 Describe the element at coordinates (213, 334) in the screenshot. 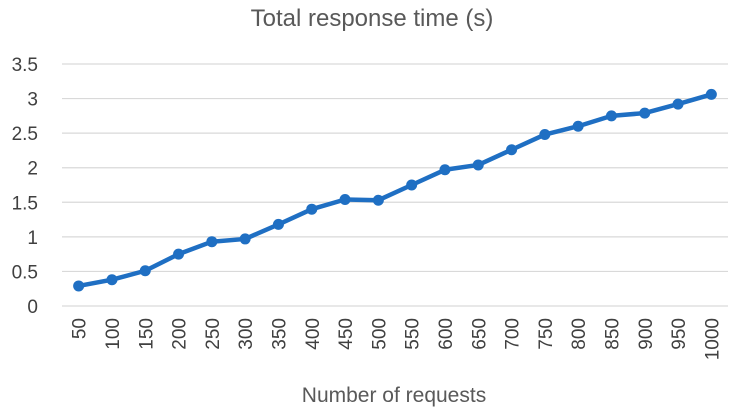

I see `x-tick-label: 250` at that location.